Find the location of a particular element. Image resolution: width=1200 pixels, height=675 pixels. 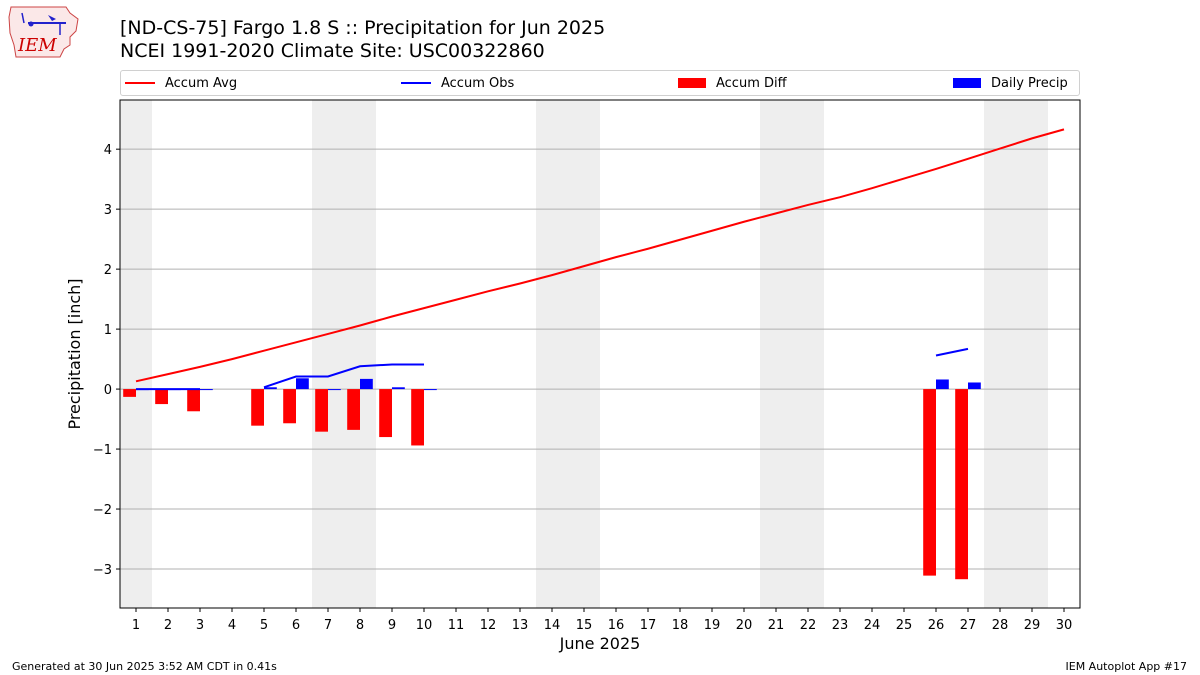

x-tick-label: 19 is located at coordinates (712, 625).